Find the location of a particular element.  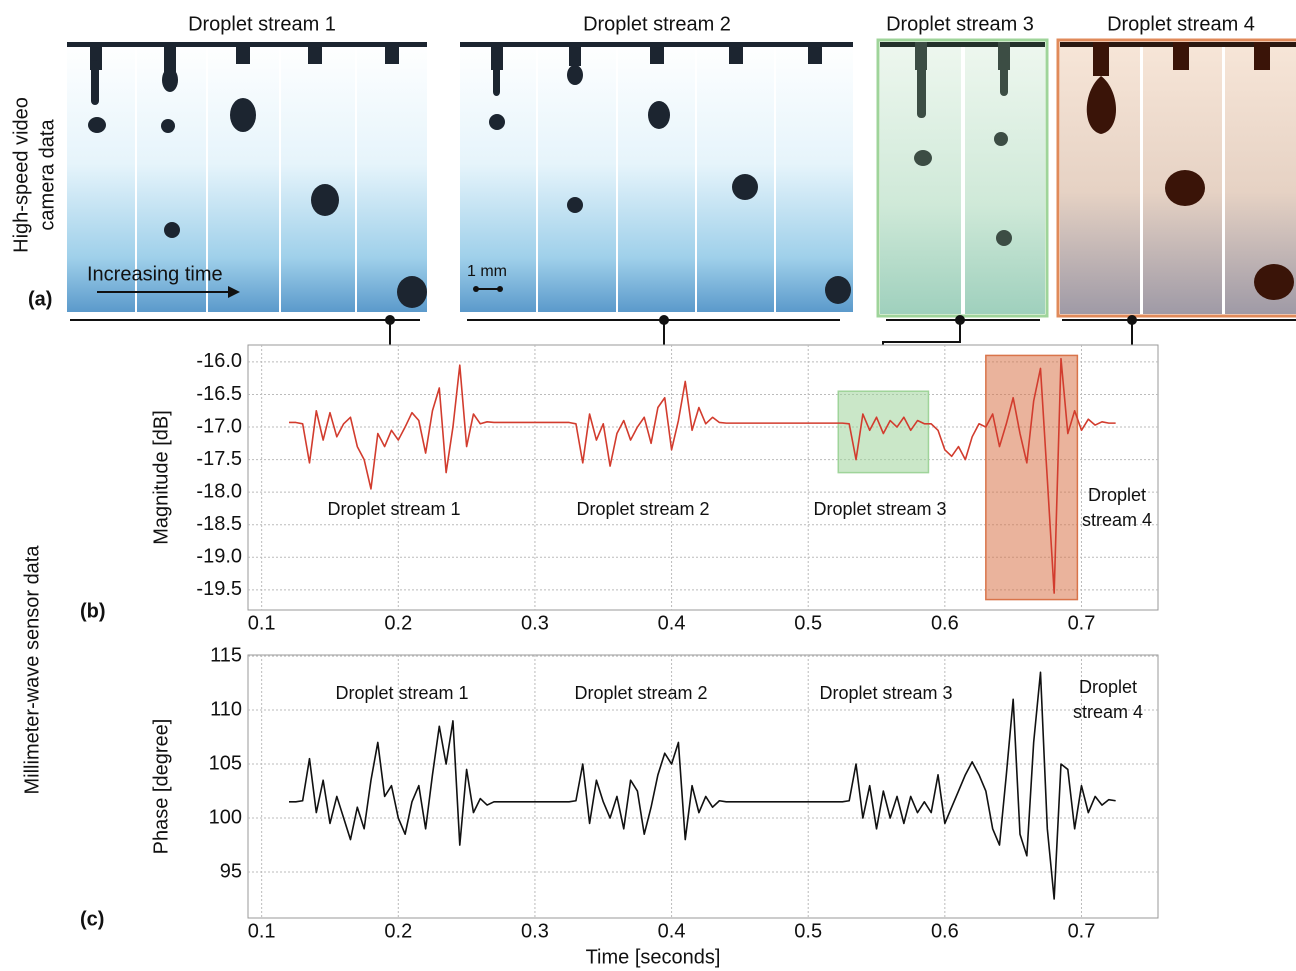

panel-label: (c) is located at coordinates (92, 919).